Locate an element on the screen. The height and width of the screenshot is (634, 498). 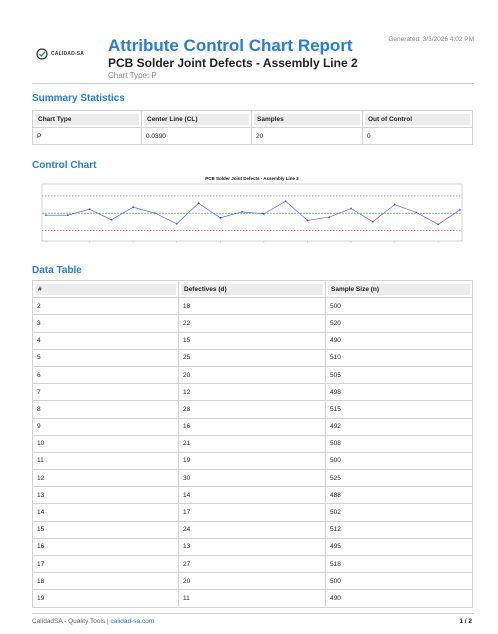
table-cell: 30 is located at coordinates (252, 478).